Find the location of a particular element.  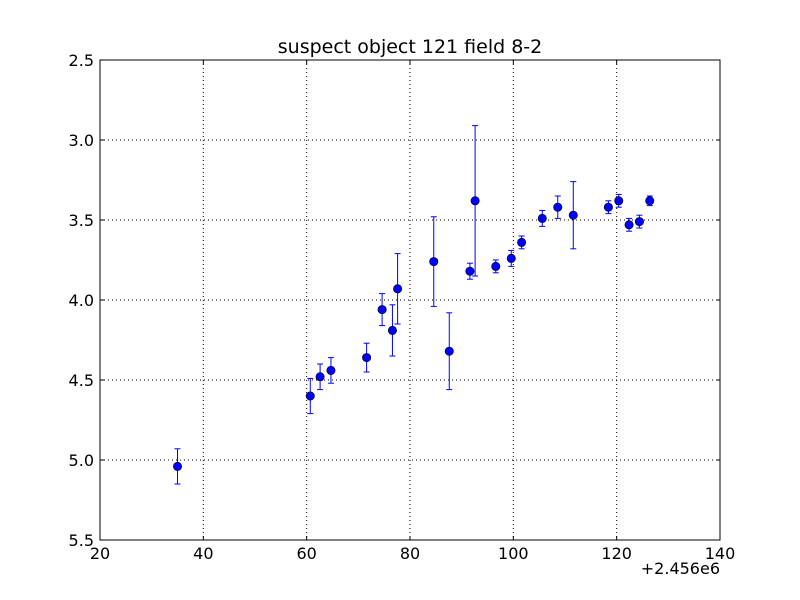

x-axis-offset-label: +2.456e6 is located at coordinates (680, 568).